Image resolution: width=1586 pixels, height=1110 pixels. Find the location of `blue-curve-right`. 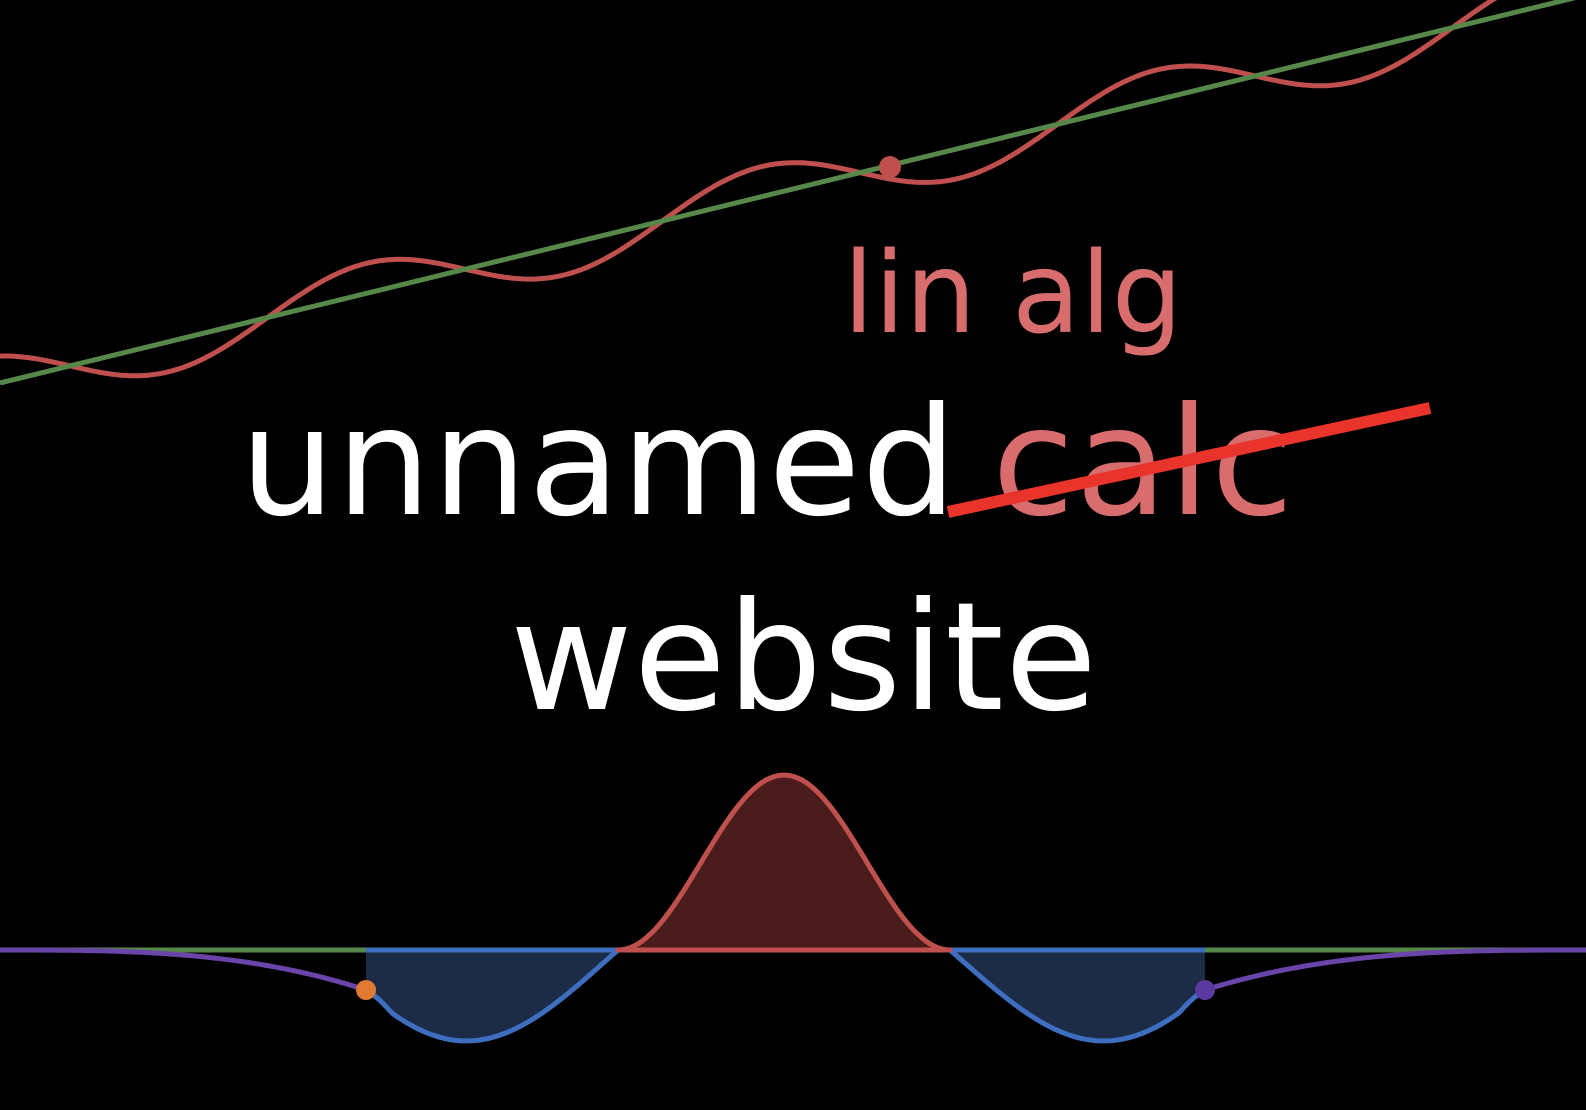

blue-curve-right is located at coordinates (1077, 995).